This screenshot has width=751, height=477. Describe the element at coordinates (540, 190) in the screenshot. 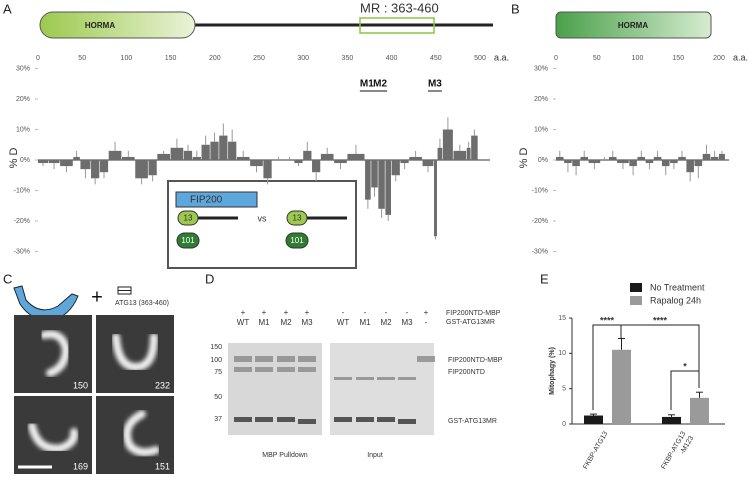

I see `y-tick-label: -10%` at that location.